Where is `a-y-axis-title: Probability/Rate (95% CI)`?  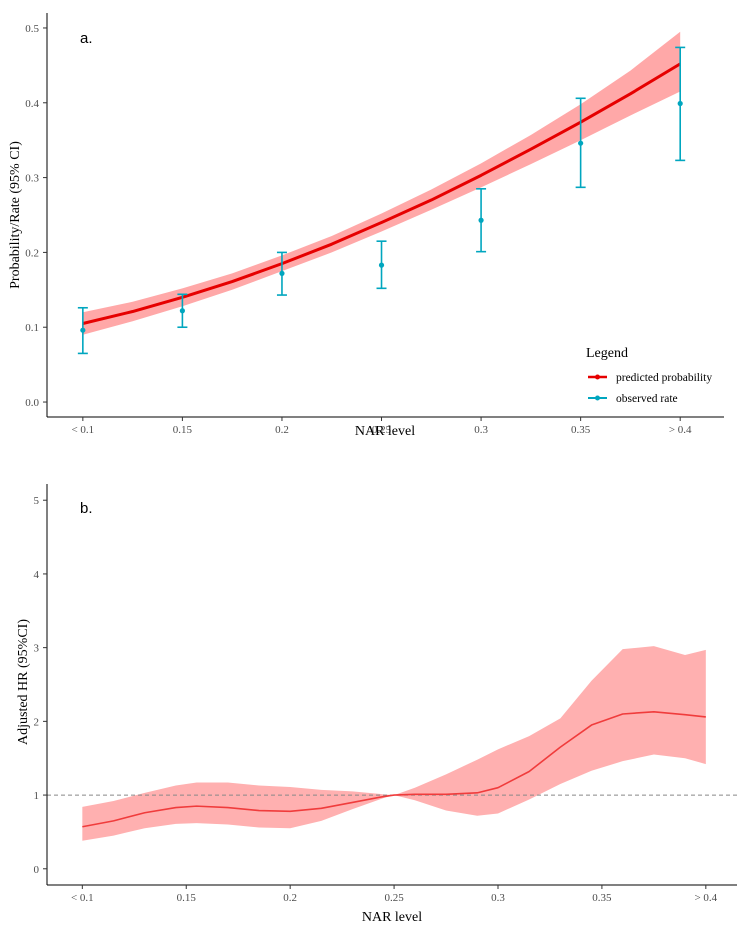 a-y-axis-title: Probability/Rate (95% CI) is located at coordinates (15, 215).